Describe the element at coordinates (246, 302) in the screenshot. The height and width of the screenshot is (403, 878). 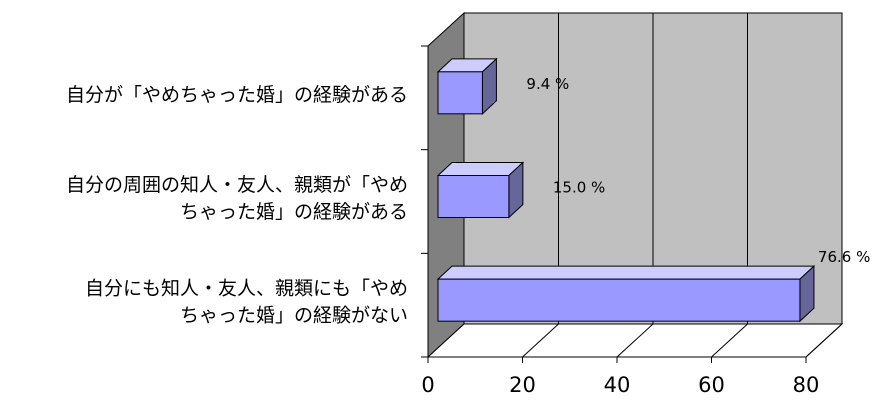
I see `category-label-2: 自分にも知人・友人、親類にも「やめちゃった婚」の経験がない` at that location.